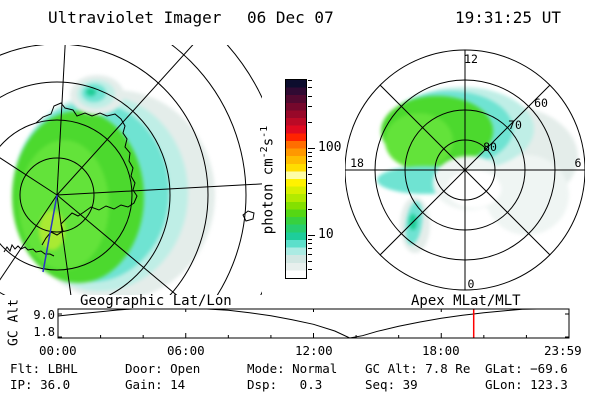  What do you see at coordinates (490, 147) in the screenshot?
I see `mlat-80-label: 80` at bounding box center [490, 147].